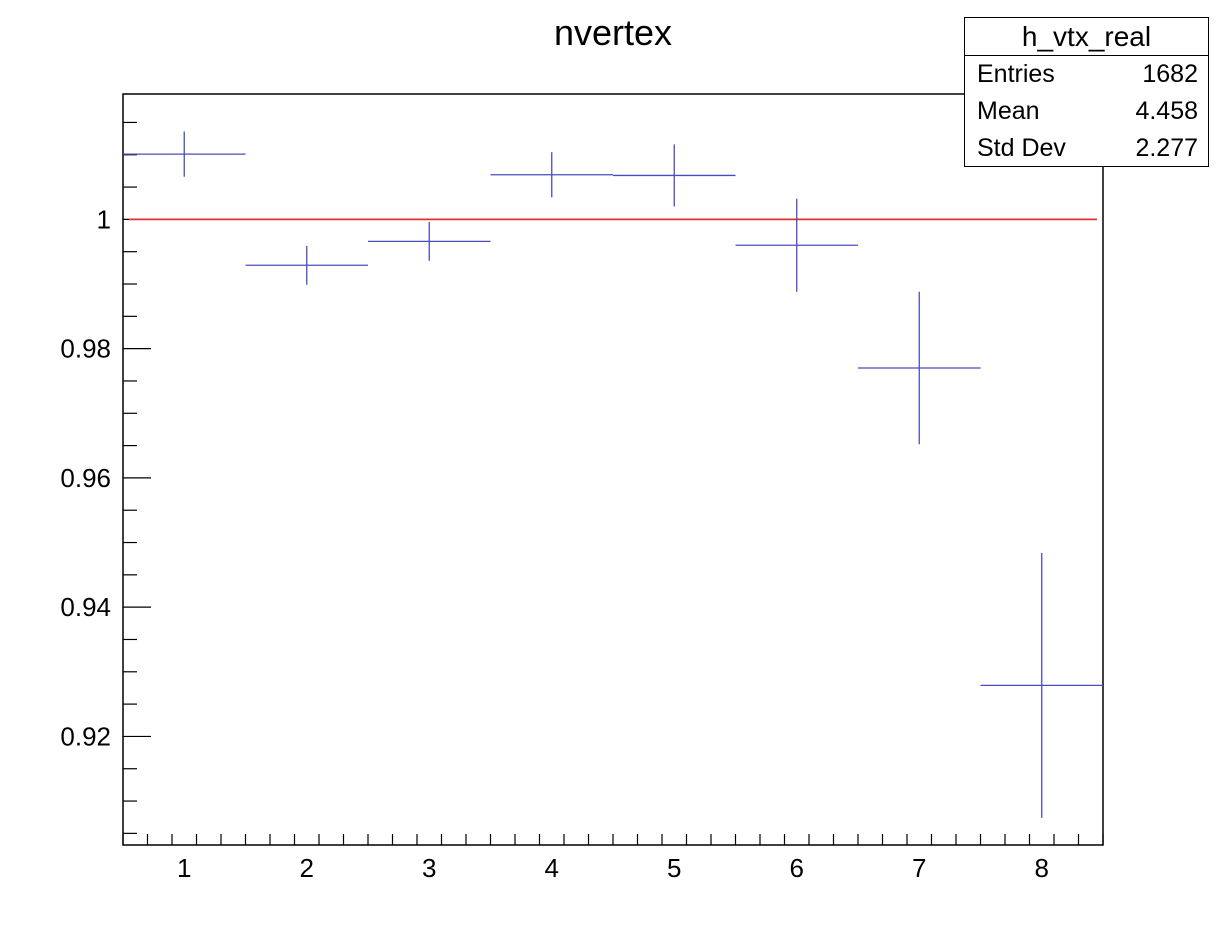  What do you see at coordinates (674, 868) in the screenshot?
I see `x-tick-label: 5` at bounding box center [674, 868].